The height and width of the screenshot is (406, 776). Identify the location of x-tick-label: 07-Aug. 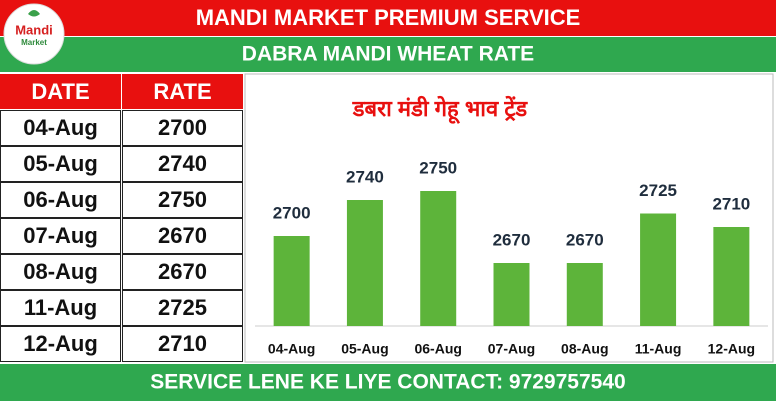
(511, 349).